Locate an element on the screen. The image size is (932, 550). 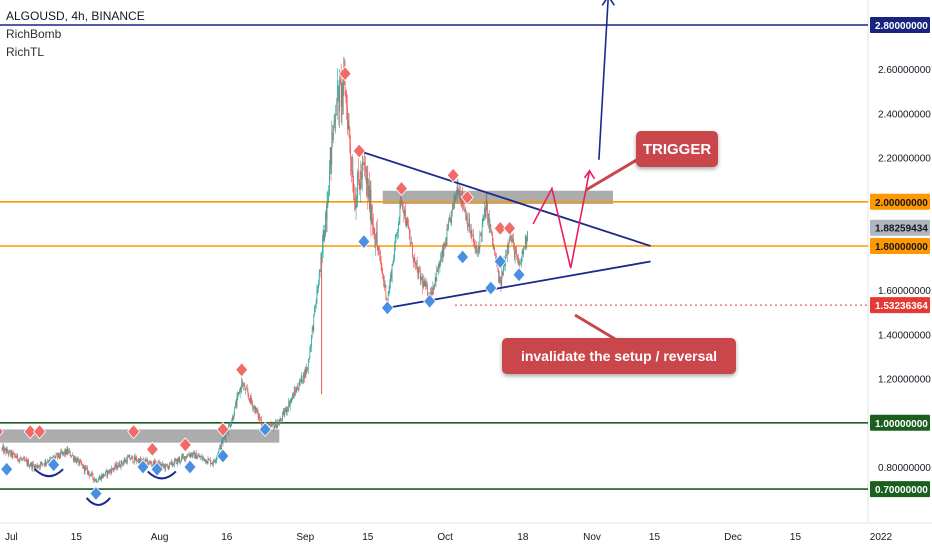
time-tick-label: Dec is located at coordinates (733, 537).